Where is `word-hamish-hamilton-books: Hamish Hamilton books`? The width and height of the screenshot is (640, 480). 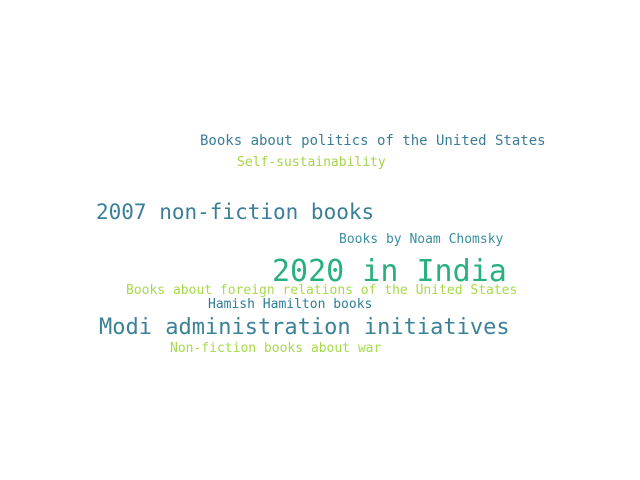
word-hamish-hamilton-books: Hamish Hamilton books is located at coordinates (290, 304).